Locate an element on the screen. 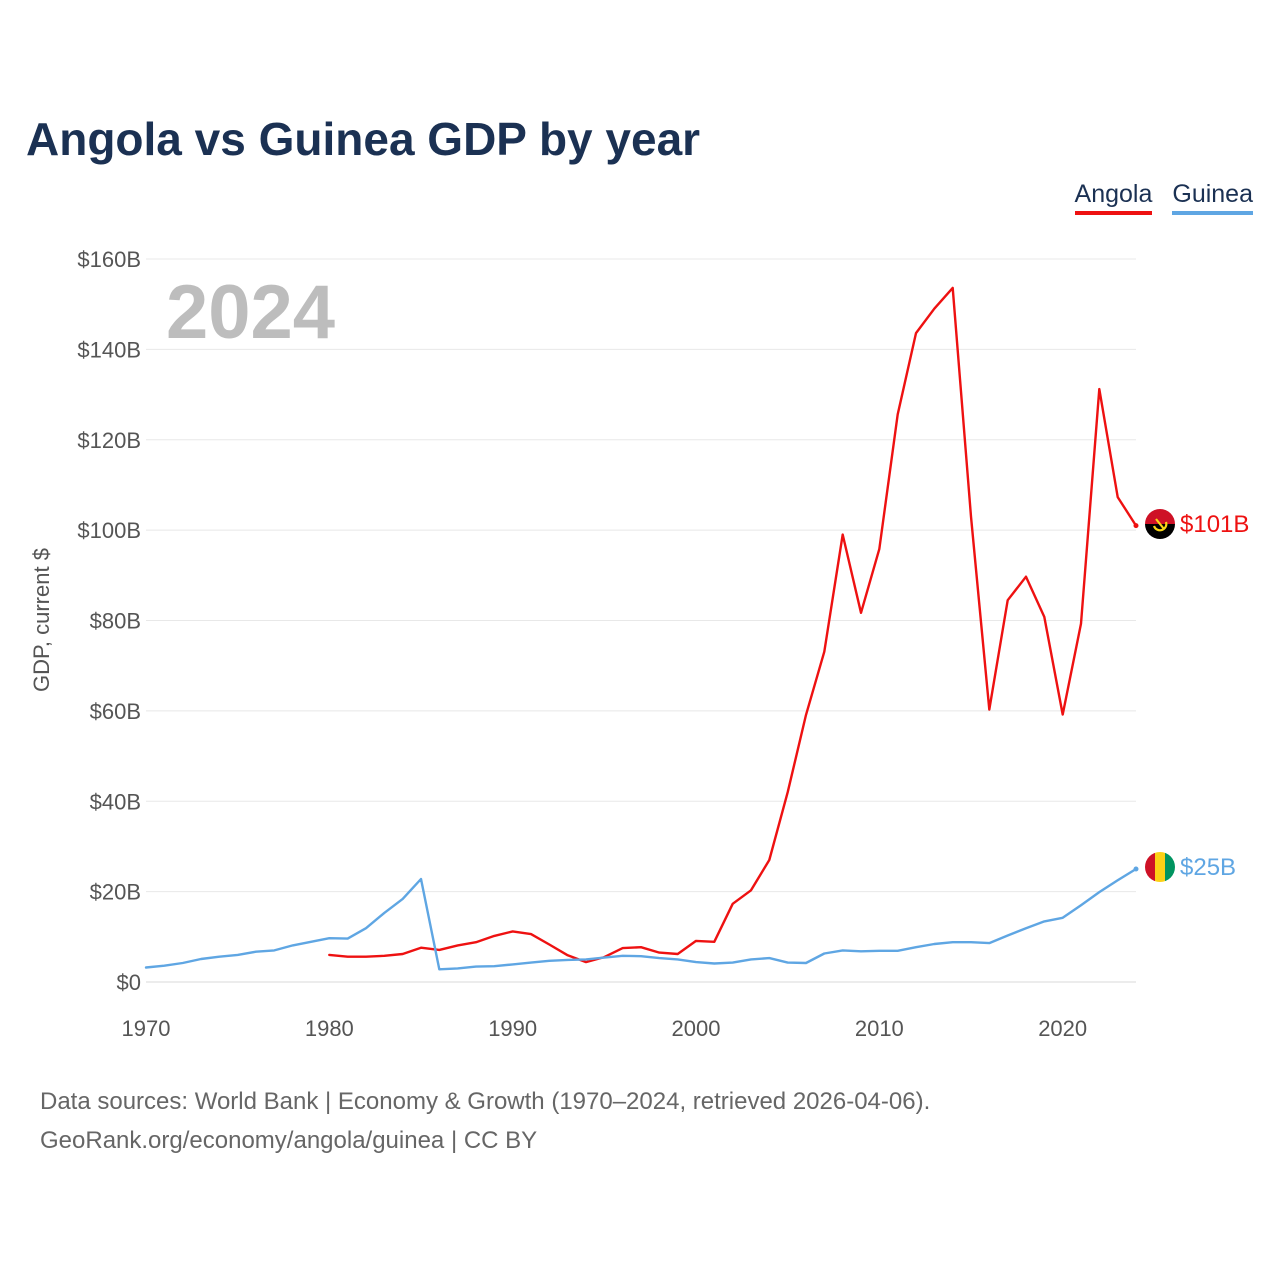 The width and height of the screenshot is (1280, 1280). angola-flag-icon is located at coordinates (1160, 524).